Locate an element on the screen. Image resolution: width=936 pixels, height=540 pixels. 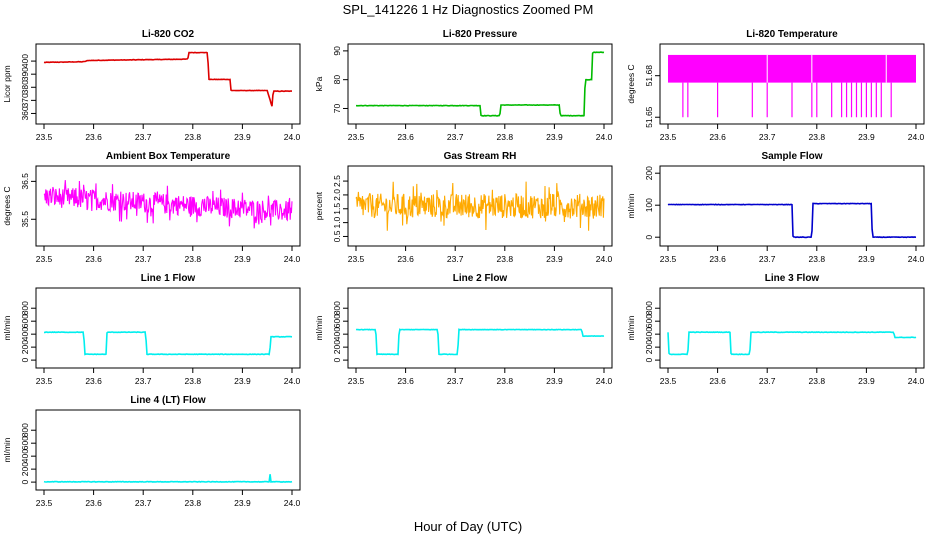
panel-title: Sample Flow is located at coordinates (791, 156).